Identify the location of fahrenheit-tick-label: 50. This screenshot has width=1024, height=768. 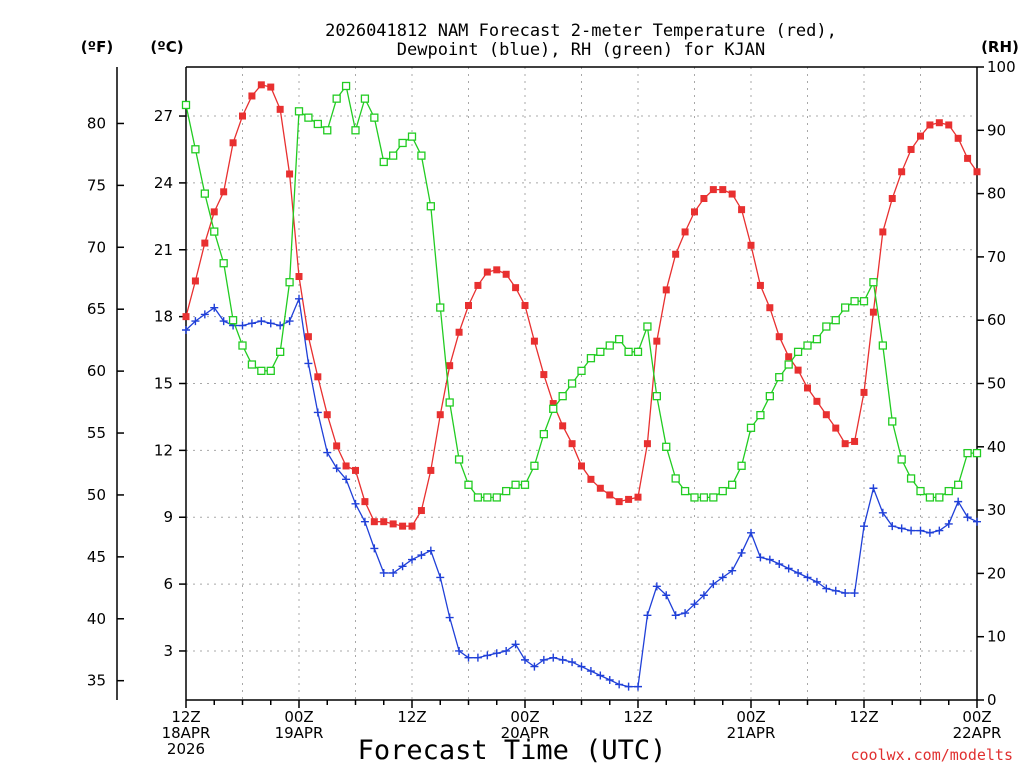
(96, 495).